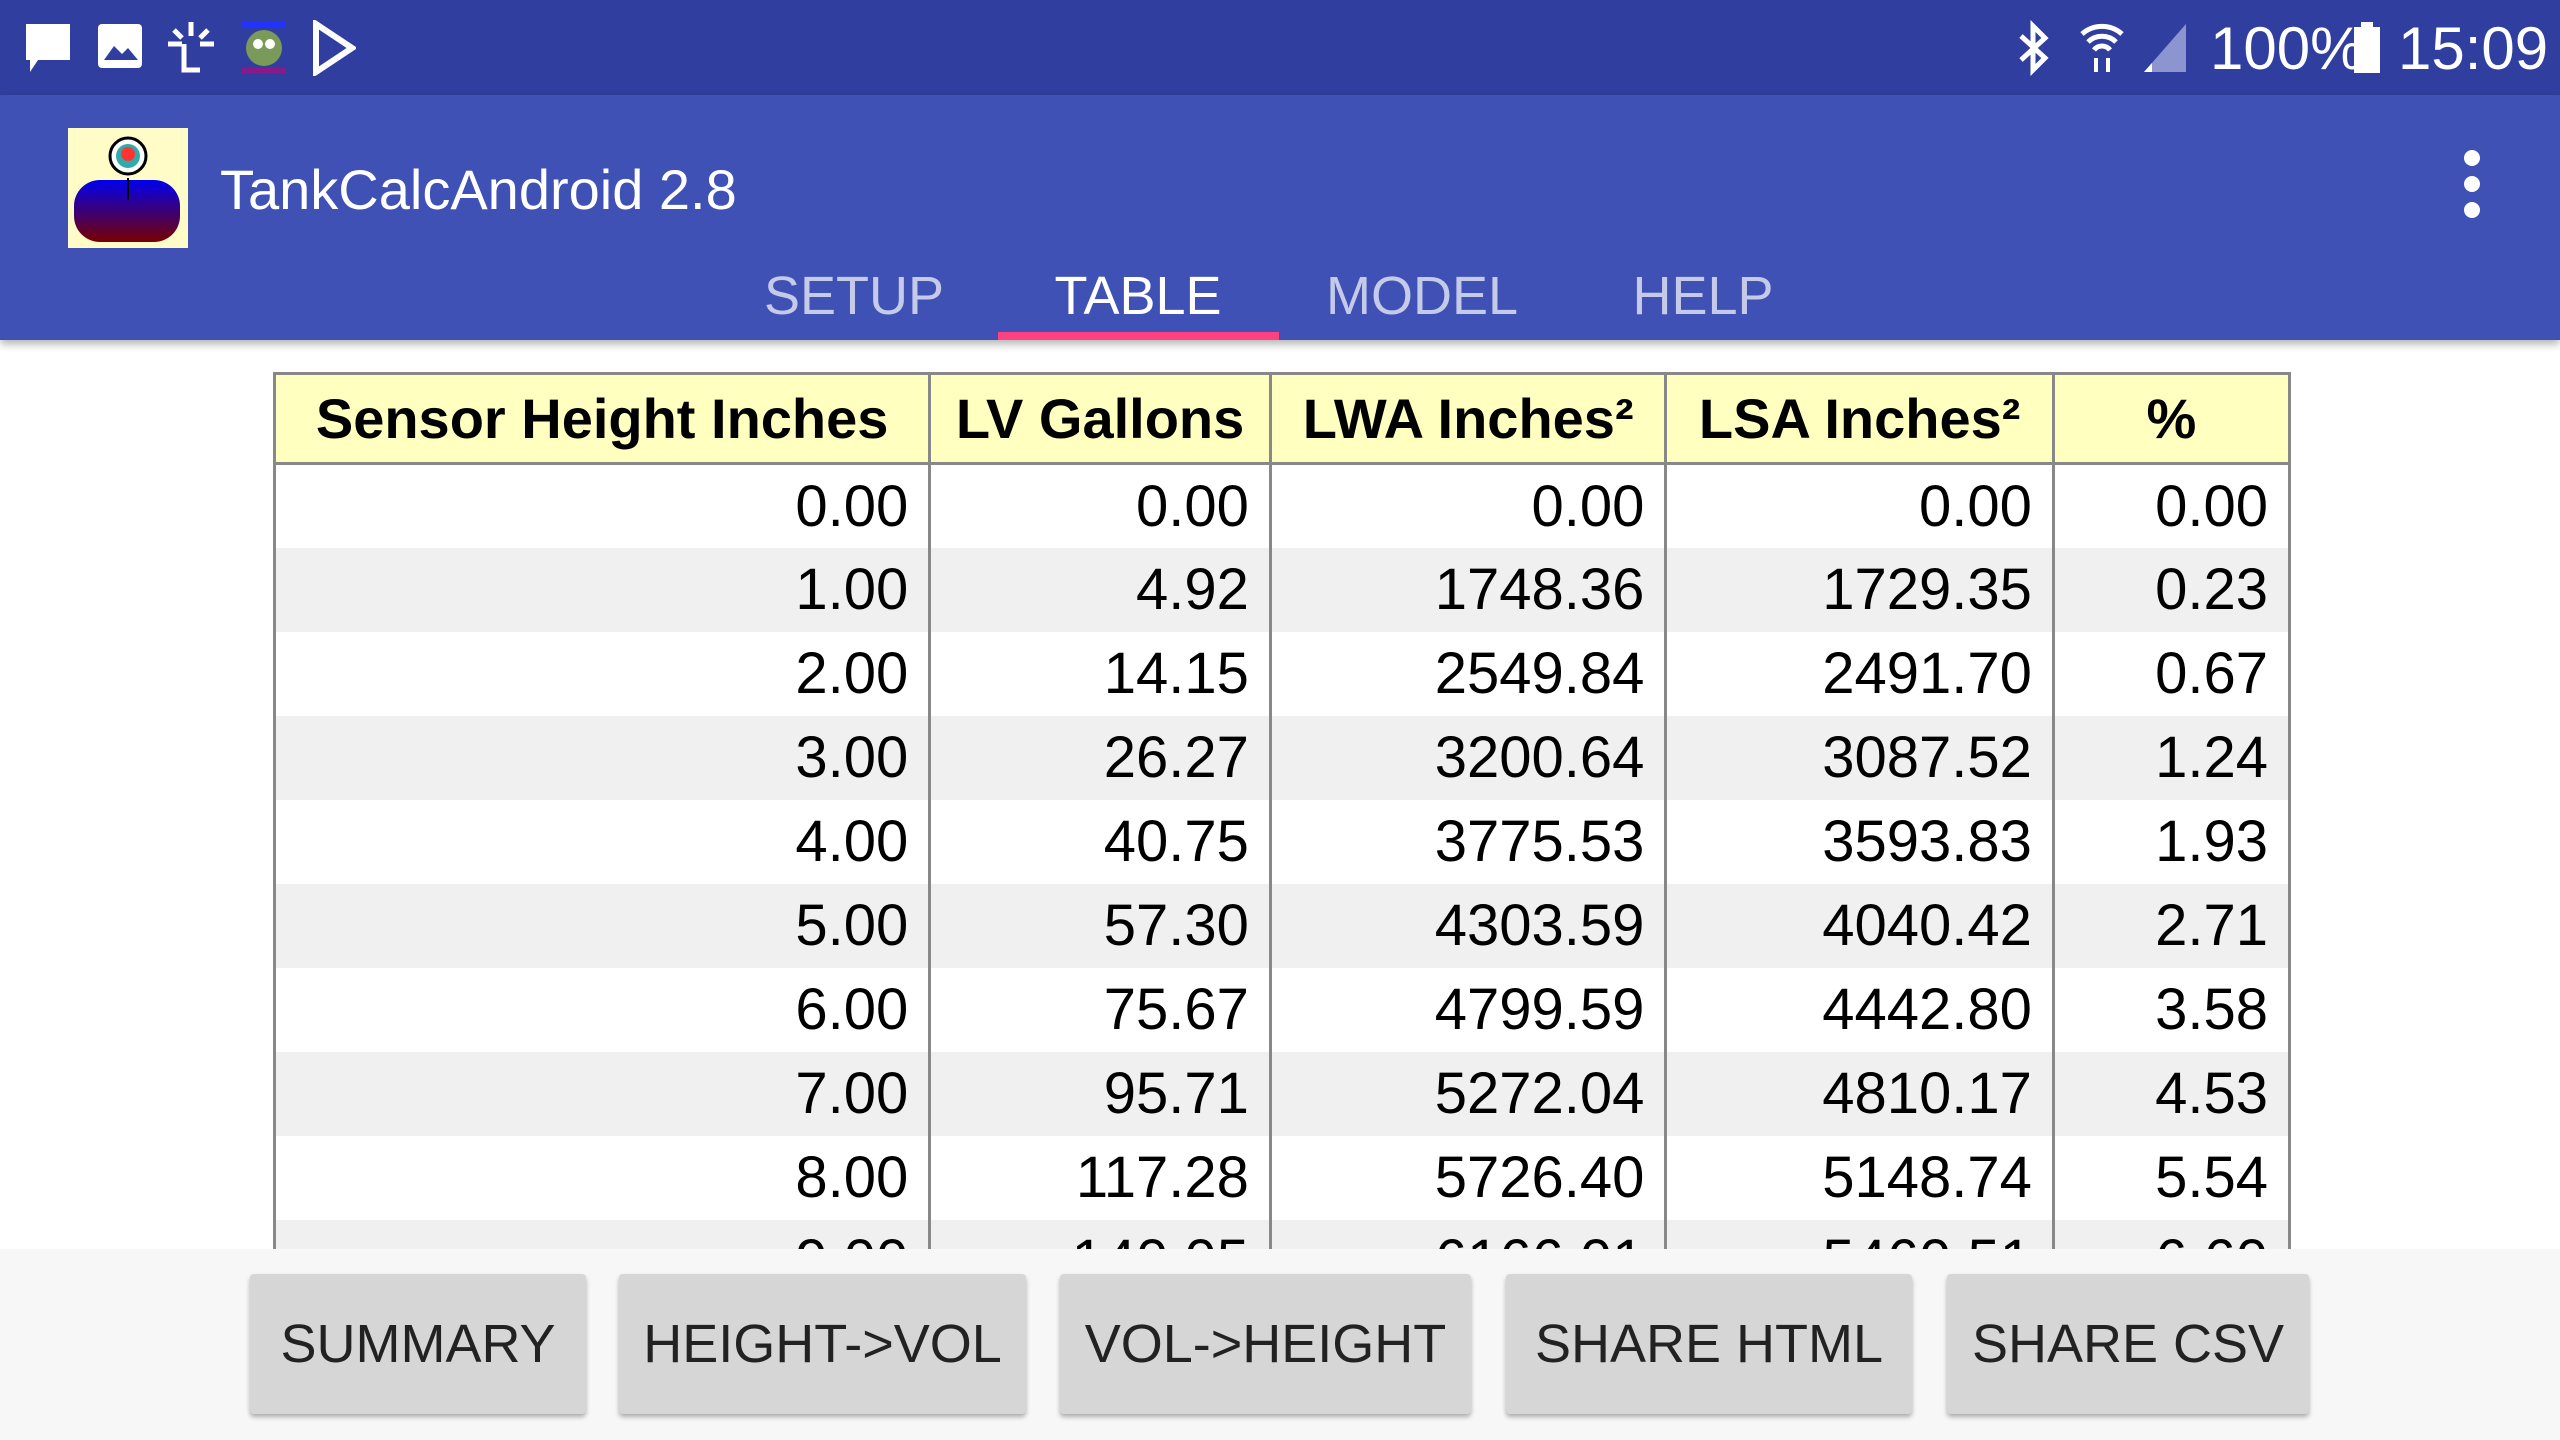 This screenshot has width=2560, height=1440. What do you see at coordinates (1859, 925) in the screenshot?
I see `table-cell: 4040.42` at bounding box center [1859, 925].